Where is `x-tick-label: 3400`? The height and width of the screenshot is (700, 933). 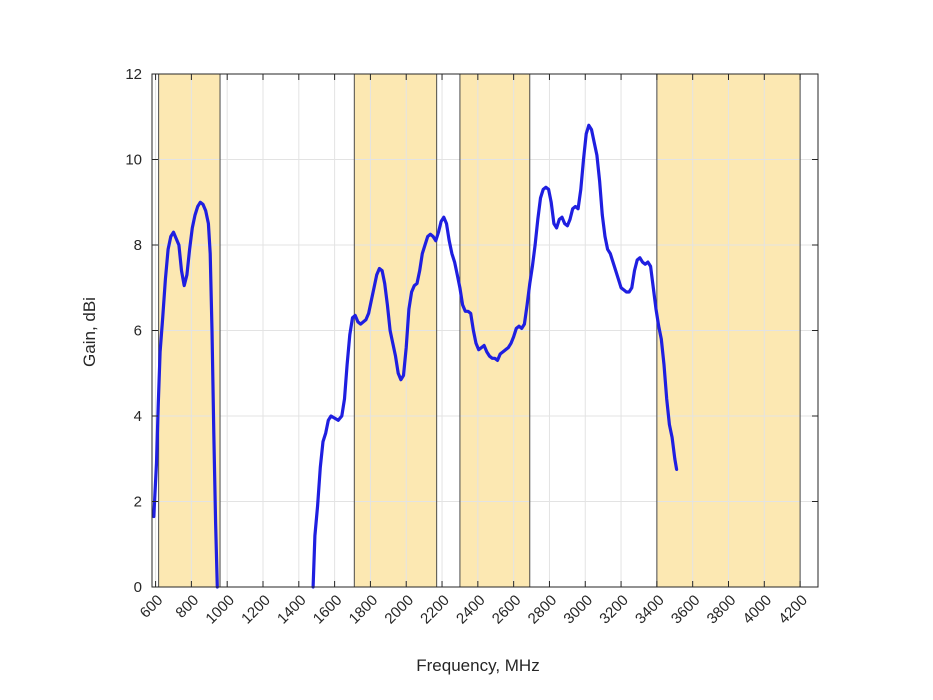
x-tick-label: 3400 is located at coordinates (650, 610).